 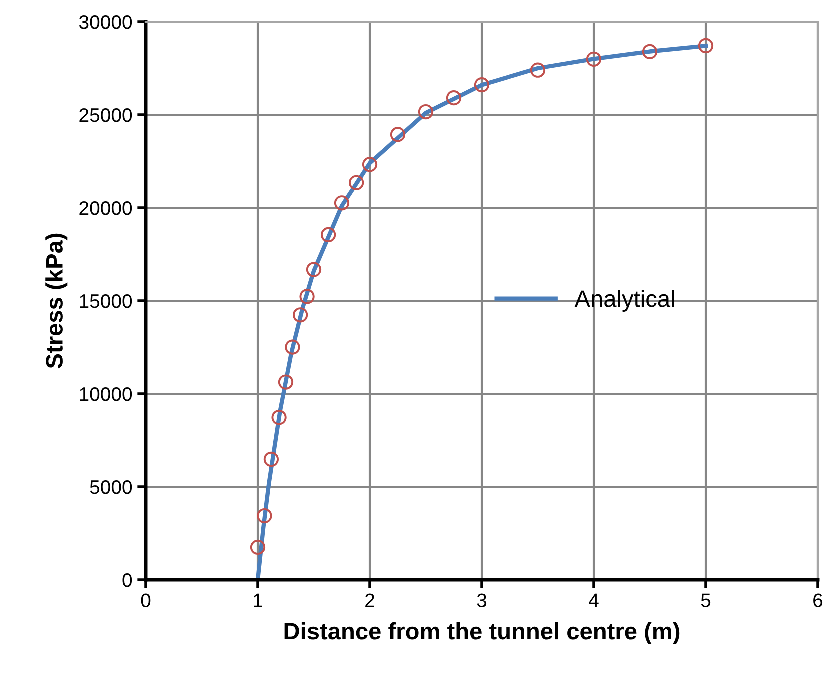 I want to click on x-tick-label: 2, so click(x=370, y=601).